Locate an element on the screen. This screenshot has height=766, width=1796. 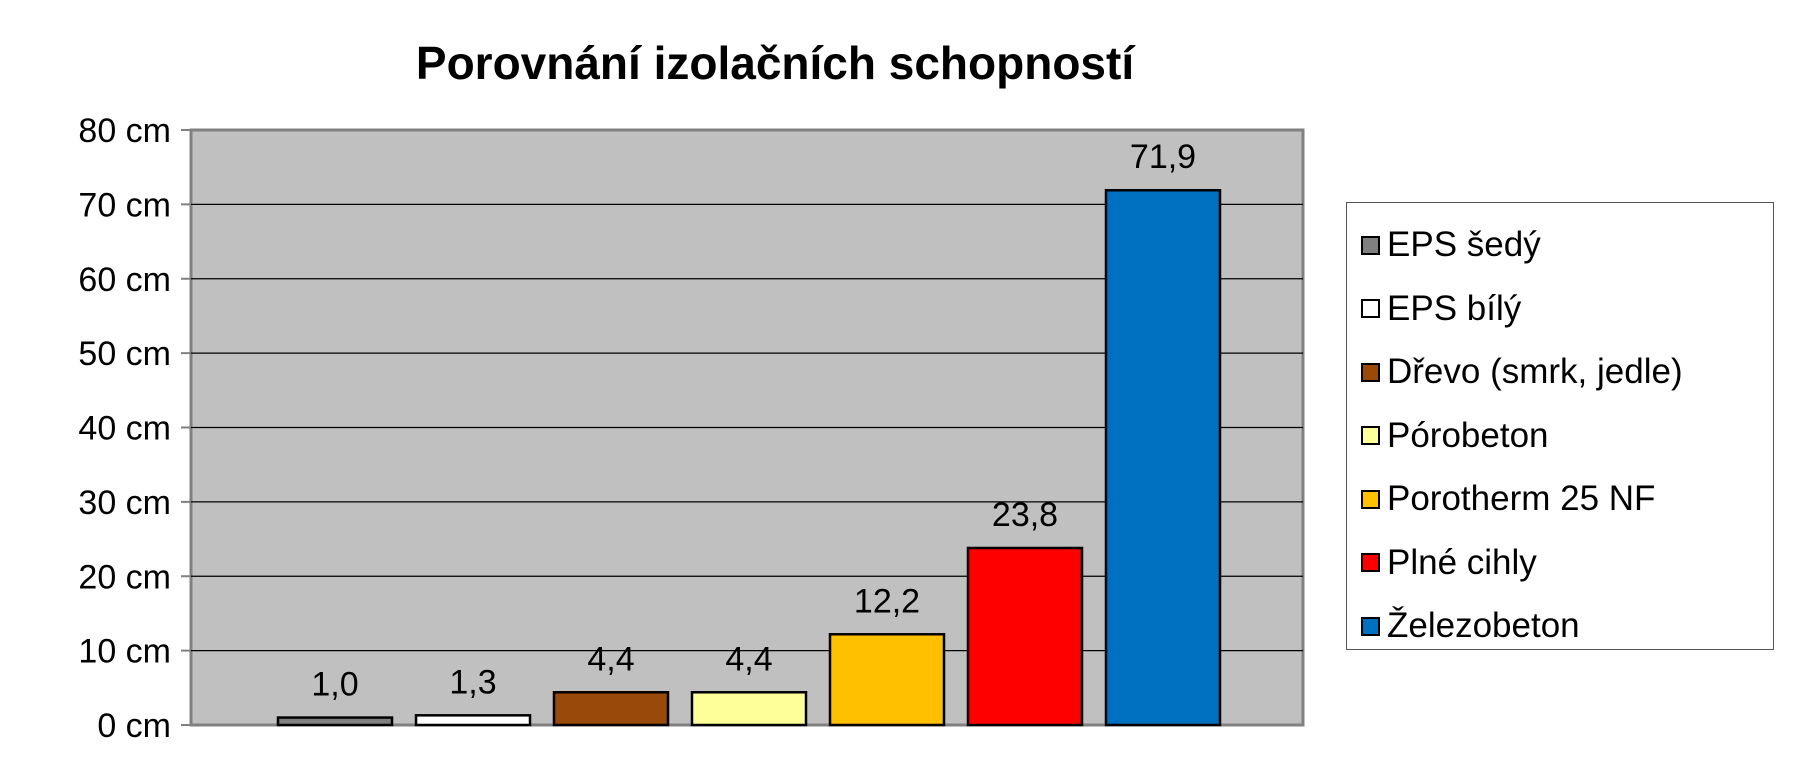
legend-item: Pórobeton is located at coordinates (1455, 436).